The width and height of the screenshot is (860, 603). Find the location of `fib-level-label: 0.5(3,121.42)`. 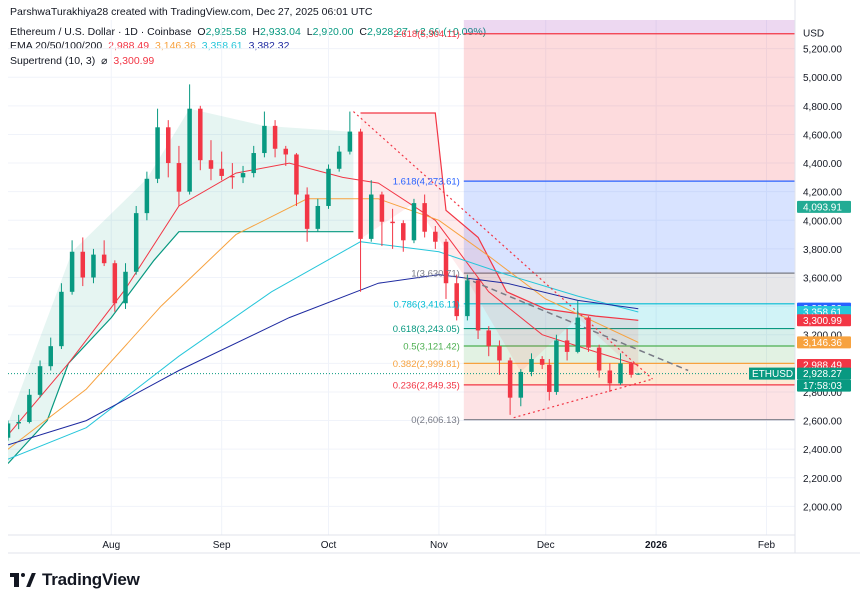

fib-level-label: 0.5(3,121.42) is located at coordinates (431, 346).